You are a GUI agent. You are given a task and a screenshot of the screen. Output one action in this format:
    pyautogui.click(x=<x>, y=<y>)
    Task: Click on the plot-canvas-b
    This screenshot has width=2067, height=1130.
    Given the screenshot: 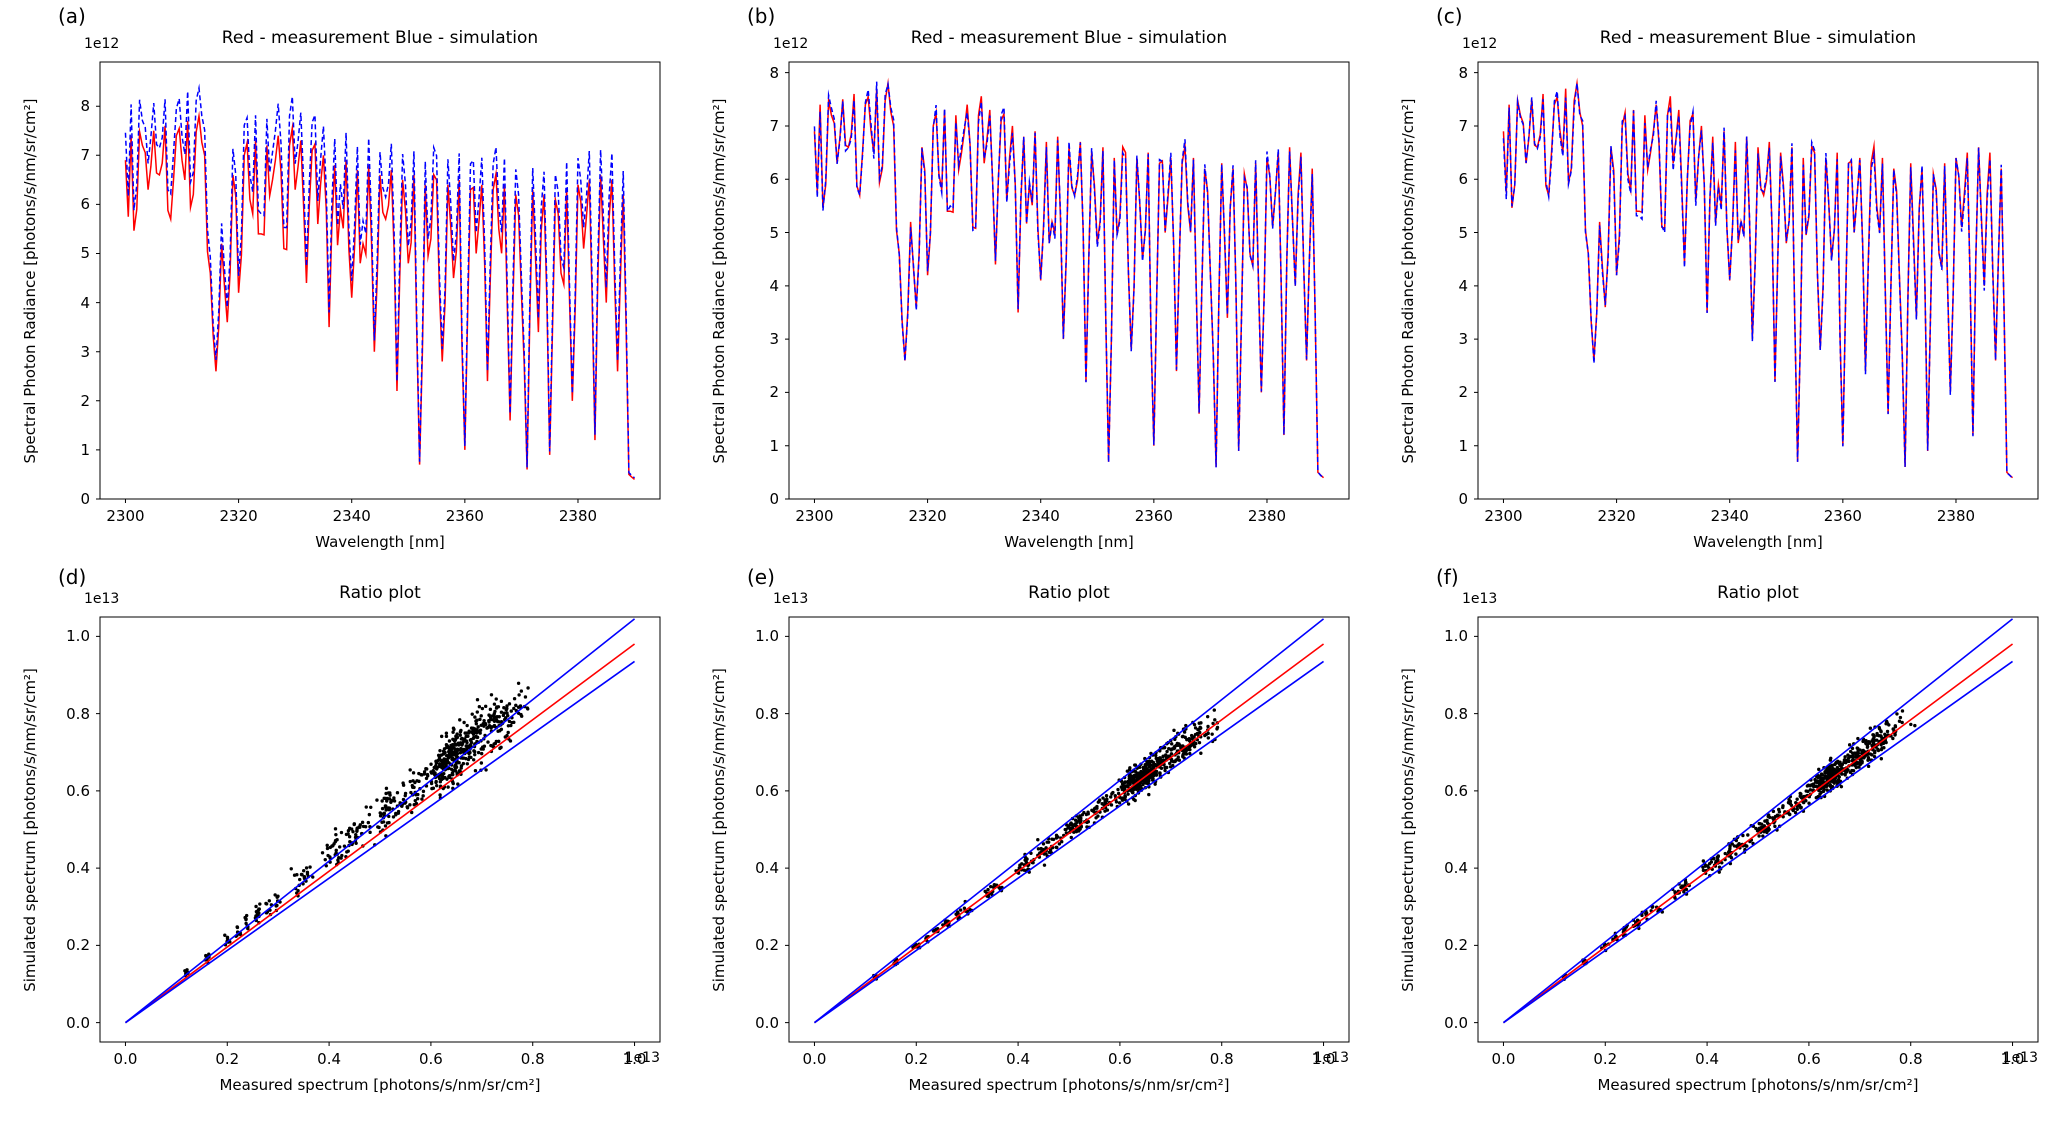 What is the action you would take?
    pyautogui.click(x=1069, y=280)
    